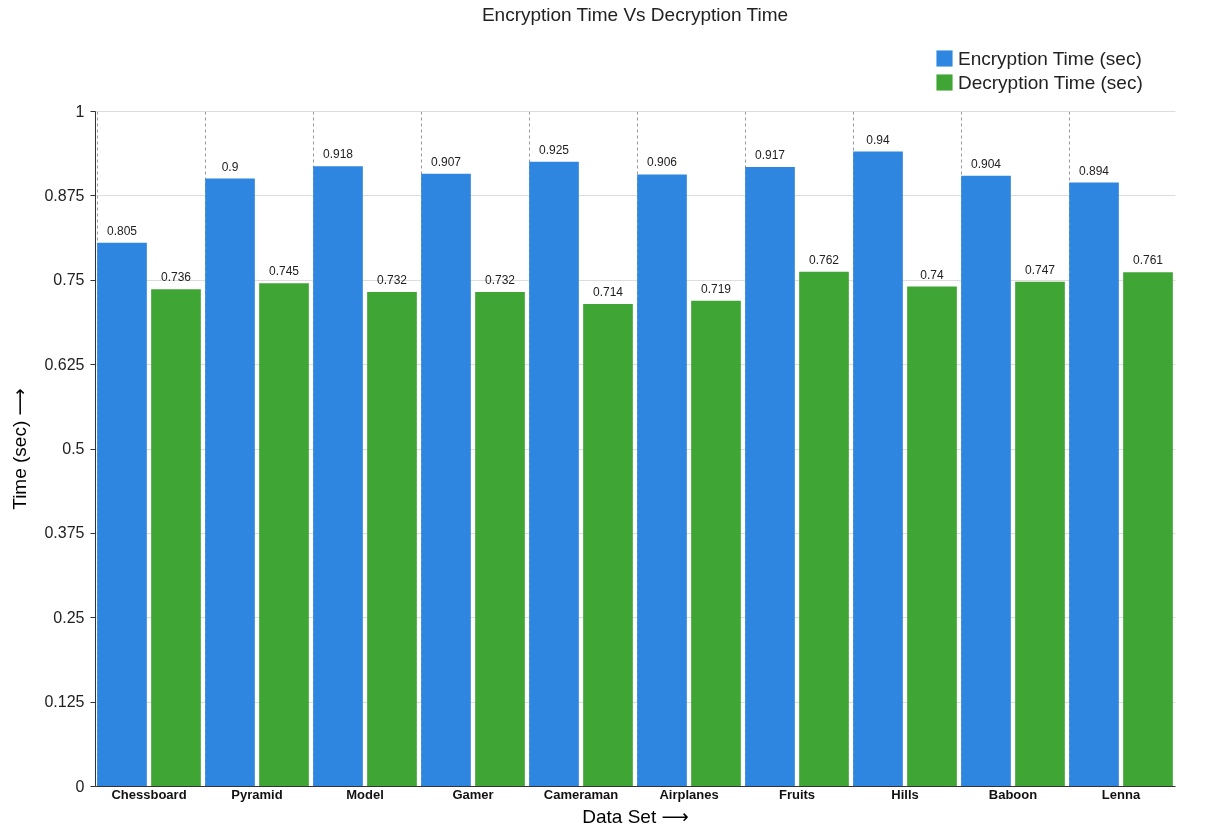  Describe the element at coordinates (365, 794) in the screenshot. I see `x-tick-label: Model` at that location.